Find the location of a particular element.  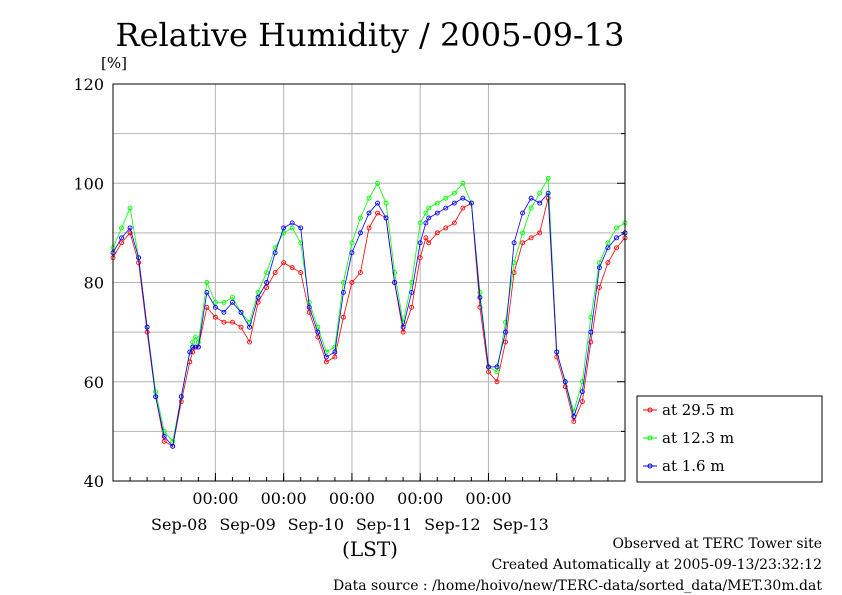

y-tick-label: 40 is located at coordinates (94, 481).